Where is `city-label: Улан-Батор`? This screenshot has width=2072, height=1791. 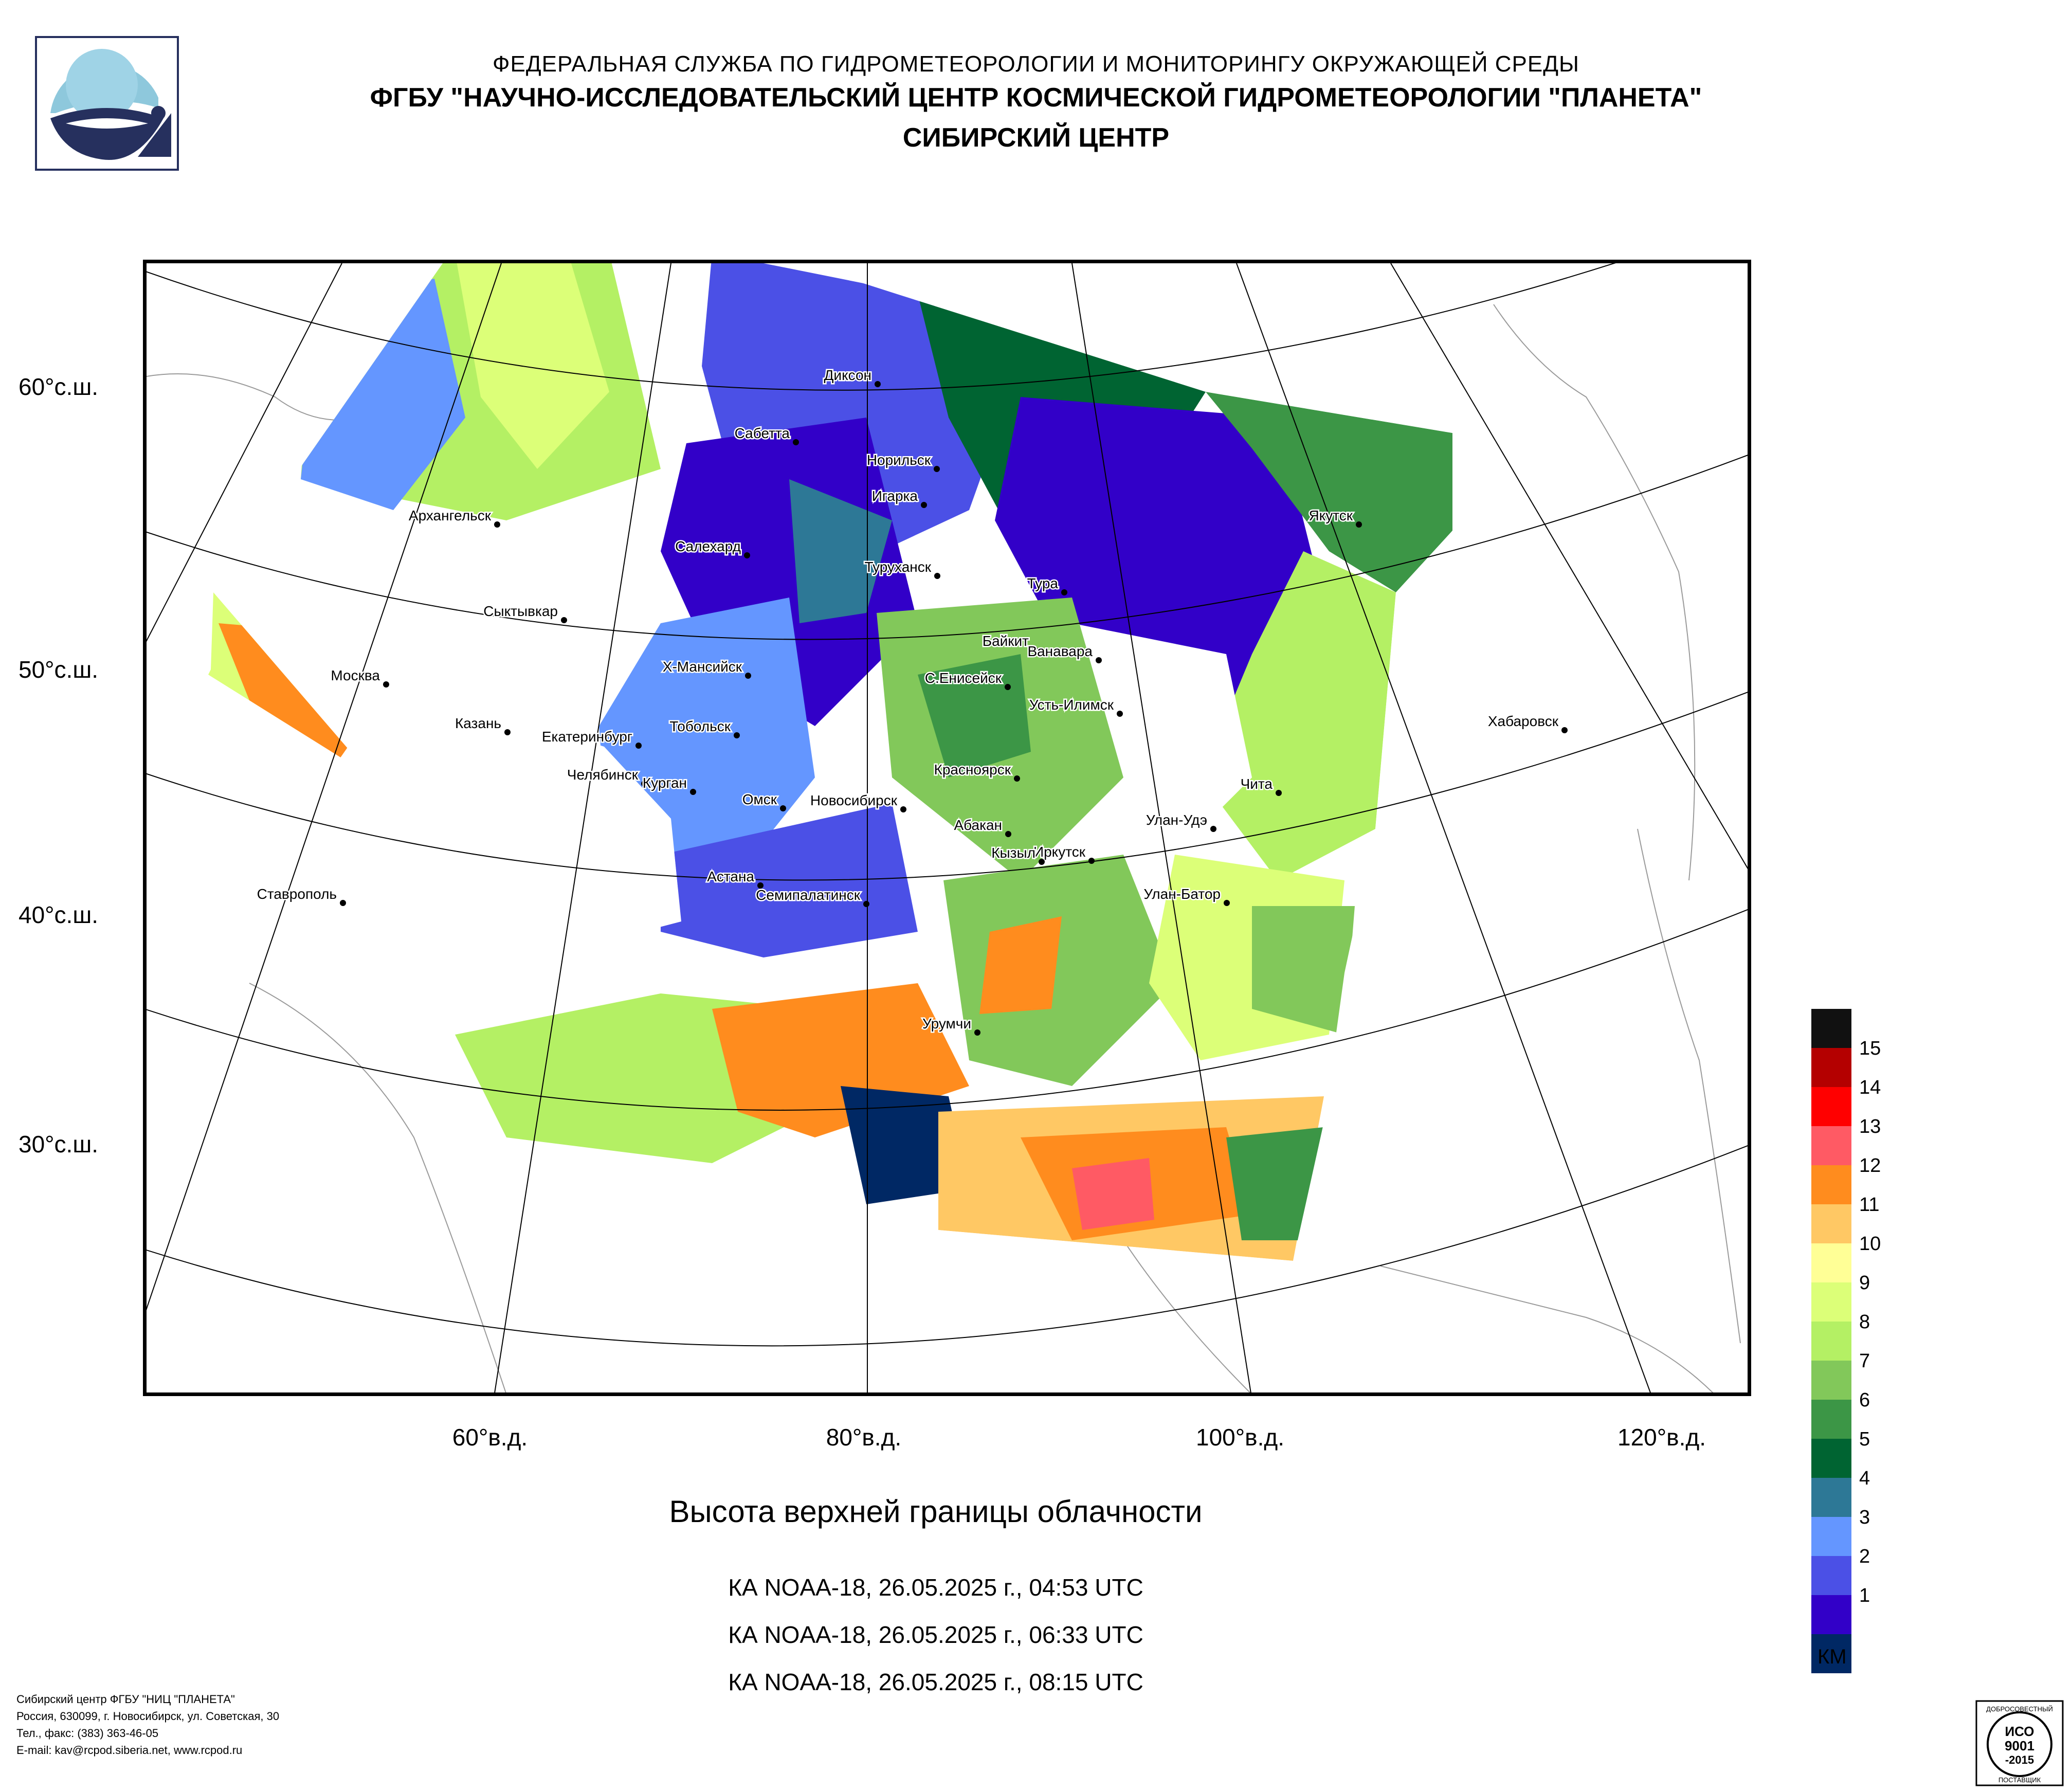 city-label: Улан-Батор is located at coordinates (1182, 894).